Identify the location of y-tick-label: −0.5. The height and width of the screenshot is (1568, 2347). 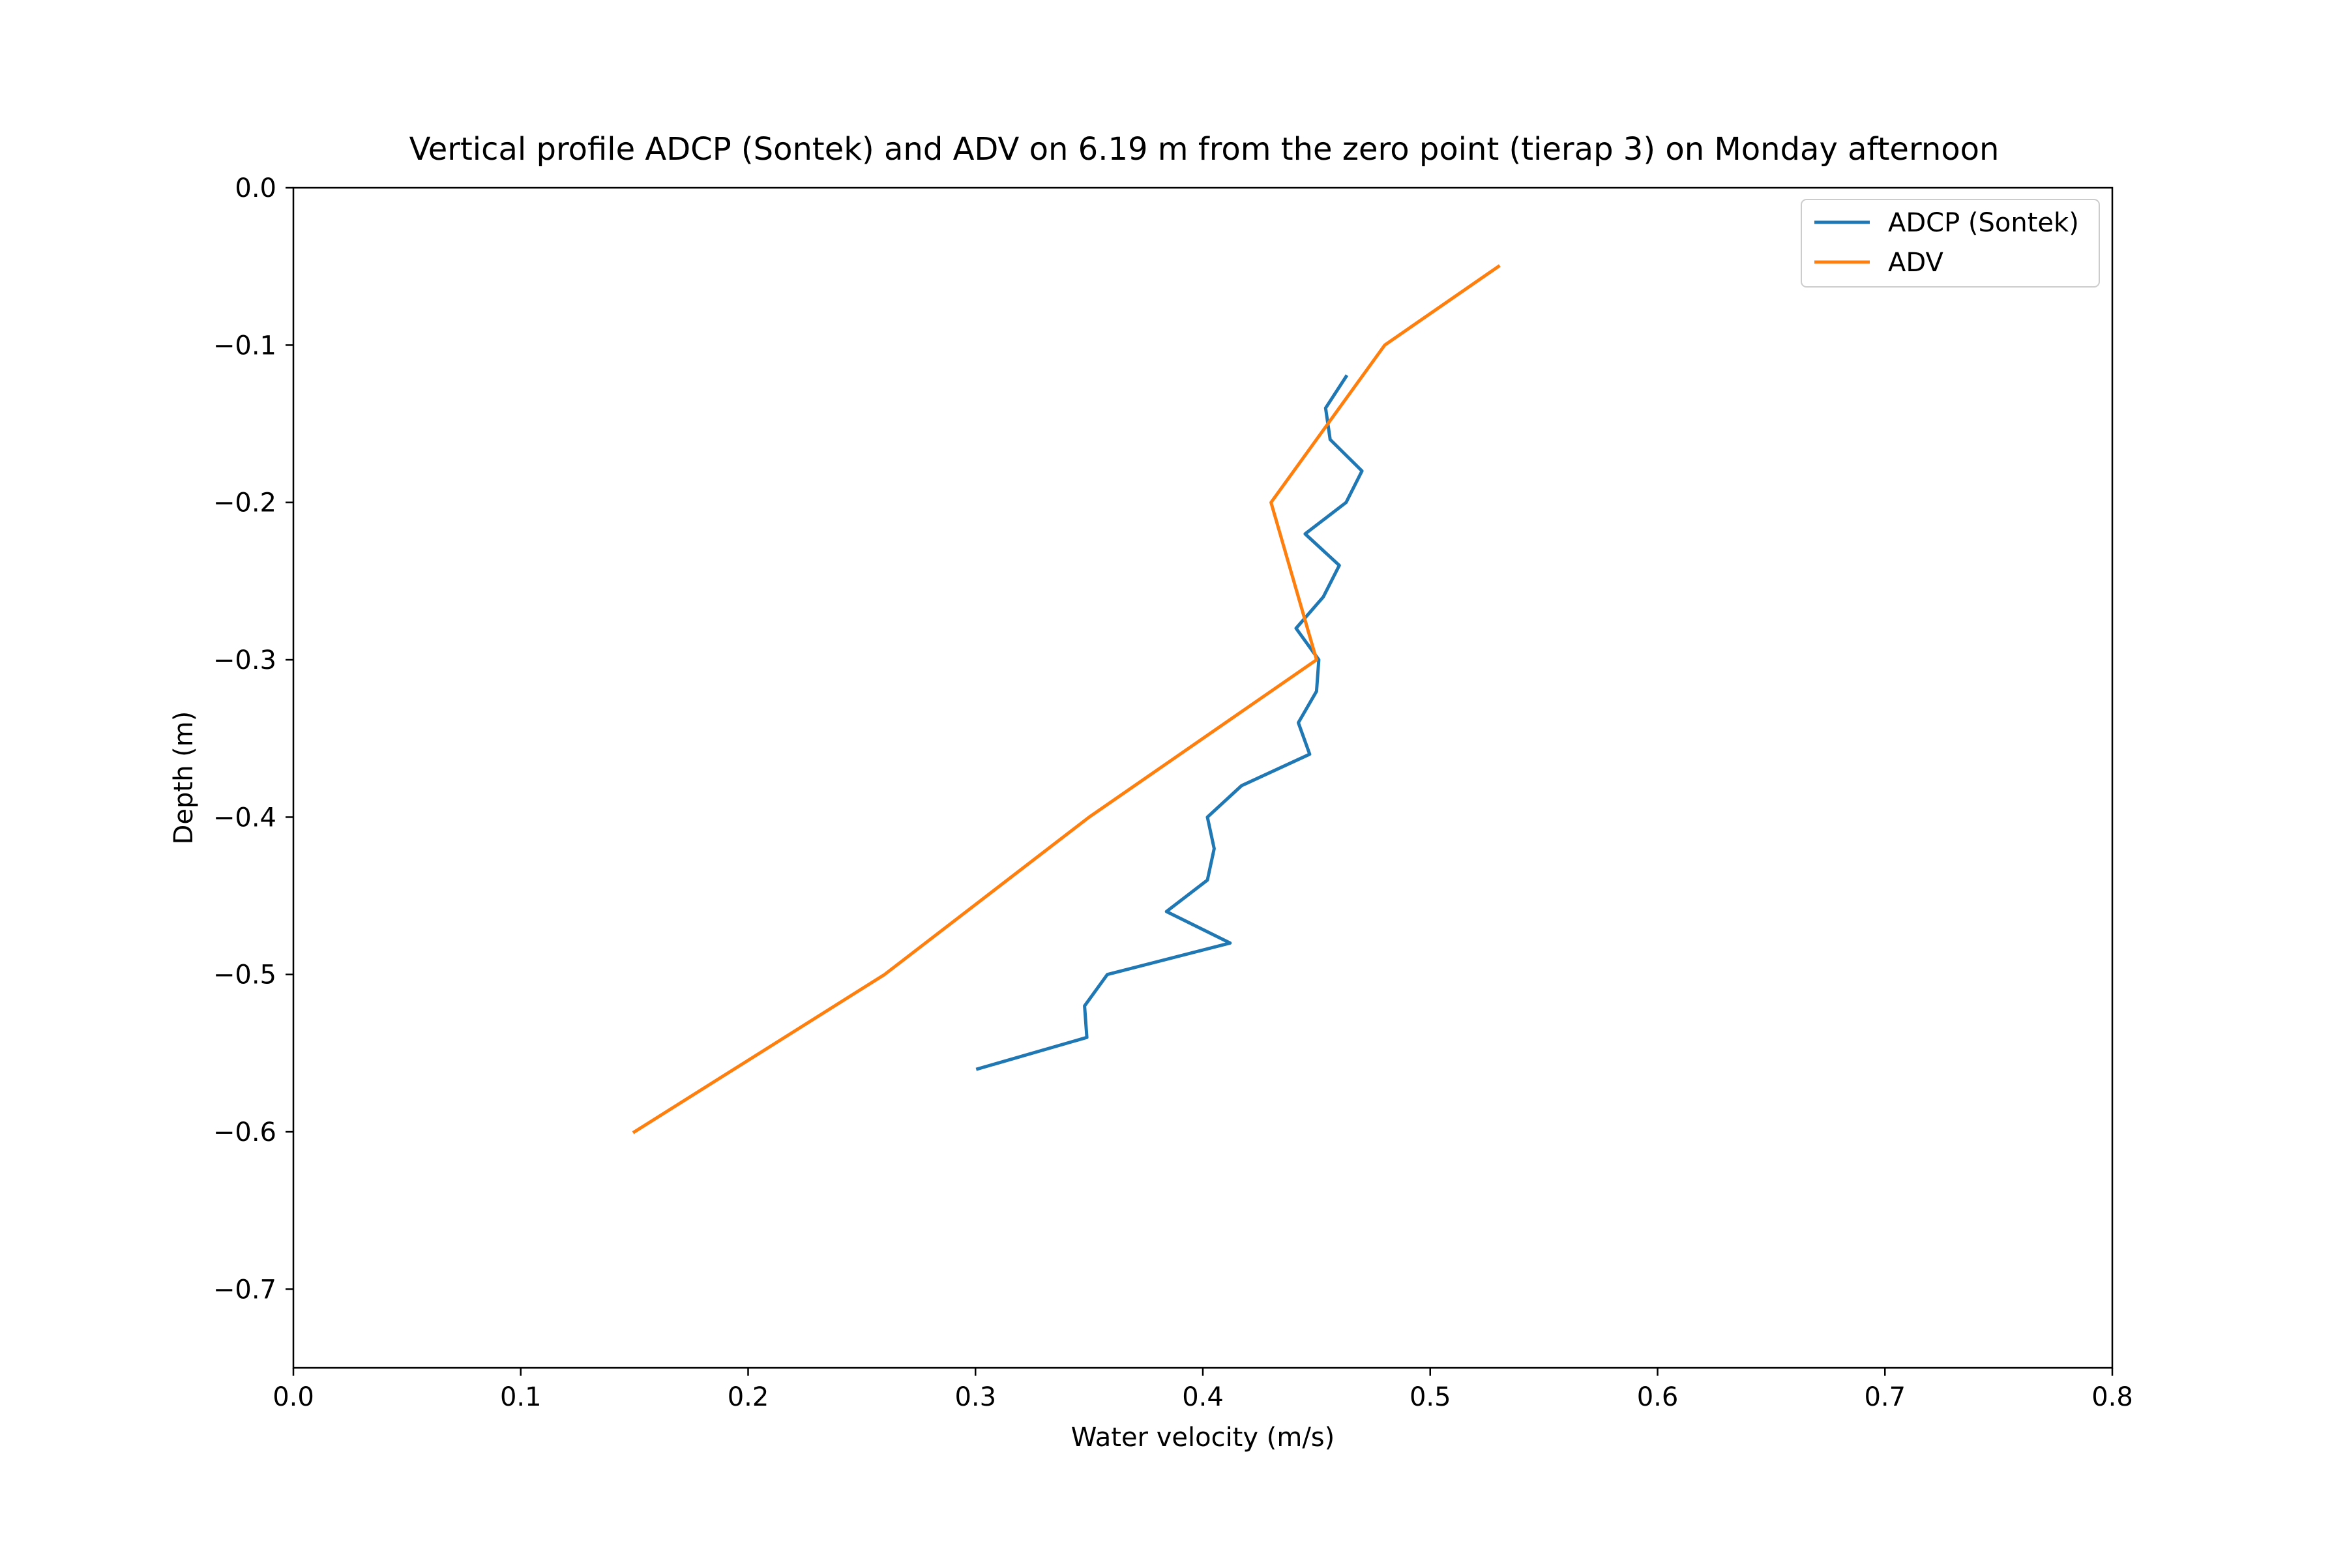
(244, 975).